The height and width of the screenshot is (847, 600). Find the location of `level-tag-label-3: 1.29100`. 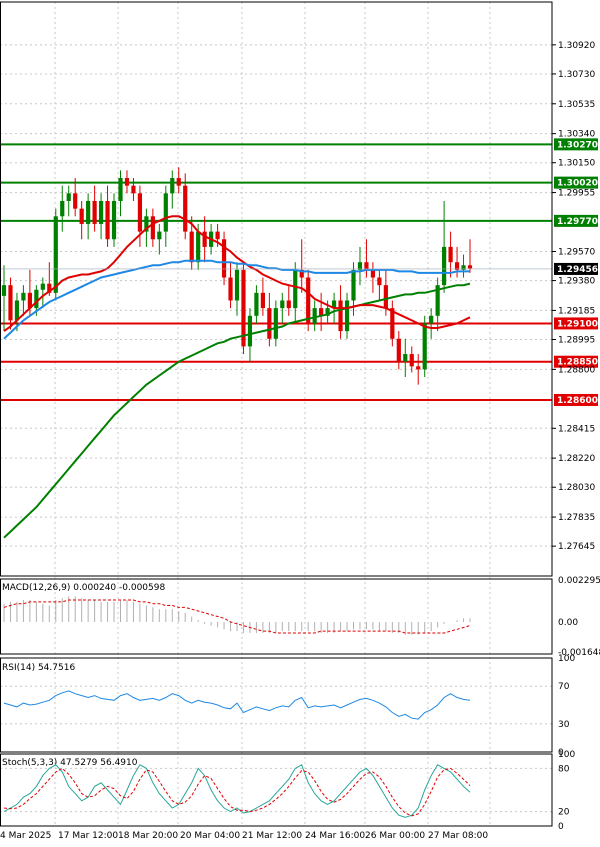

level-tag-label-3: 1.29100 is located at coordinates (577, 324).